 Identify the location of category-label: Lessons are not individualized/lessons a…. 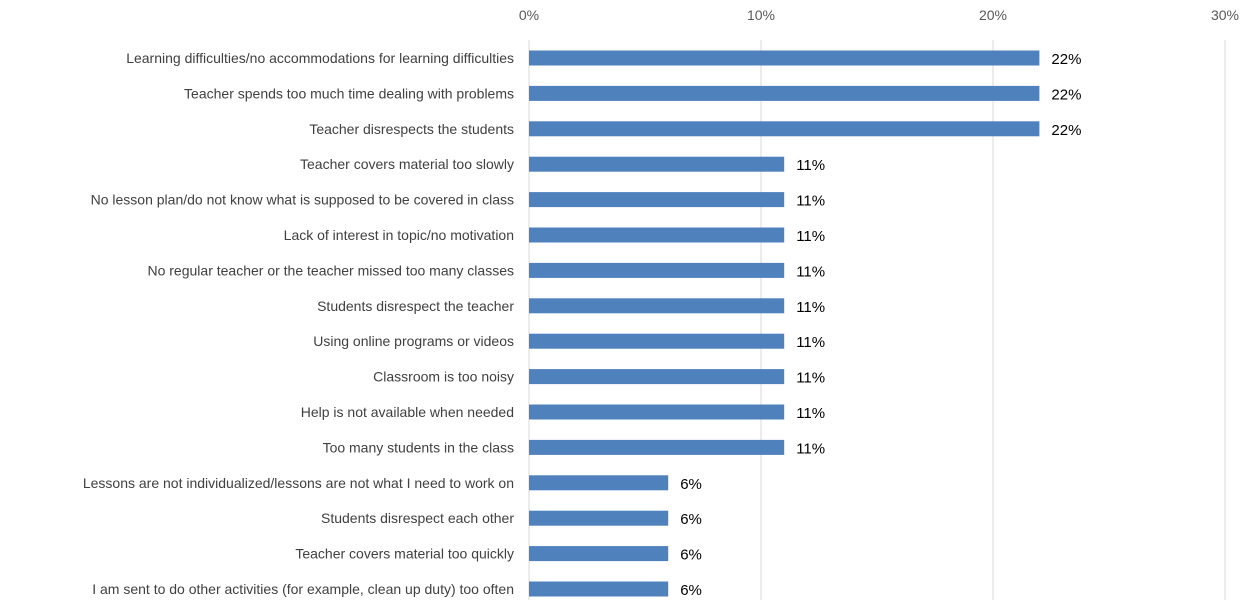
(298, 483).